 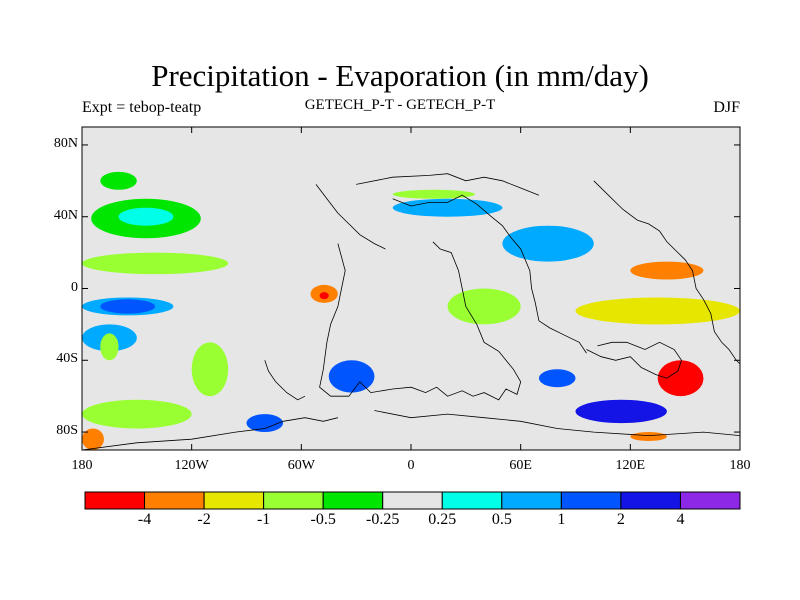 I want to click on x-tick-label: 0, so click(x=411, y=465).